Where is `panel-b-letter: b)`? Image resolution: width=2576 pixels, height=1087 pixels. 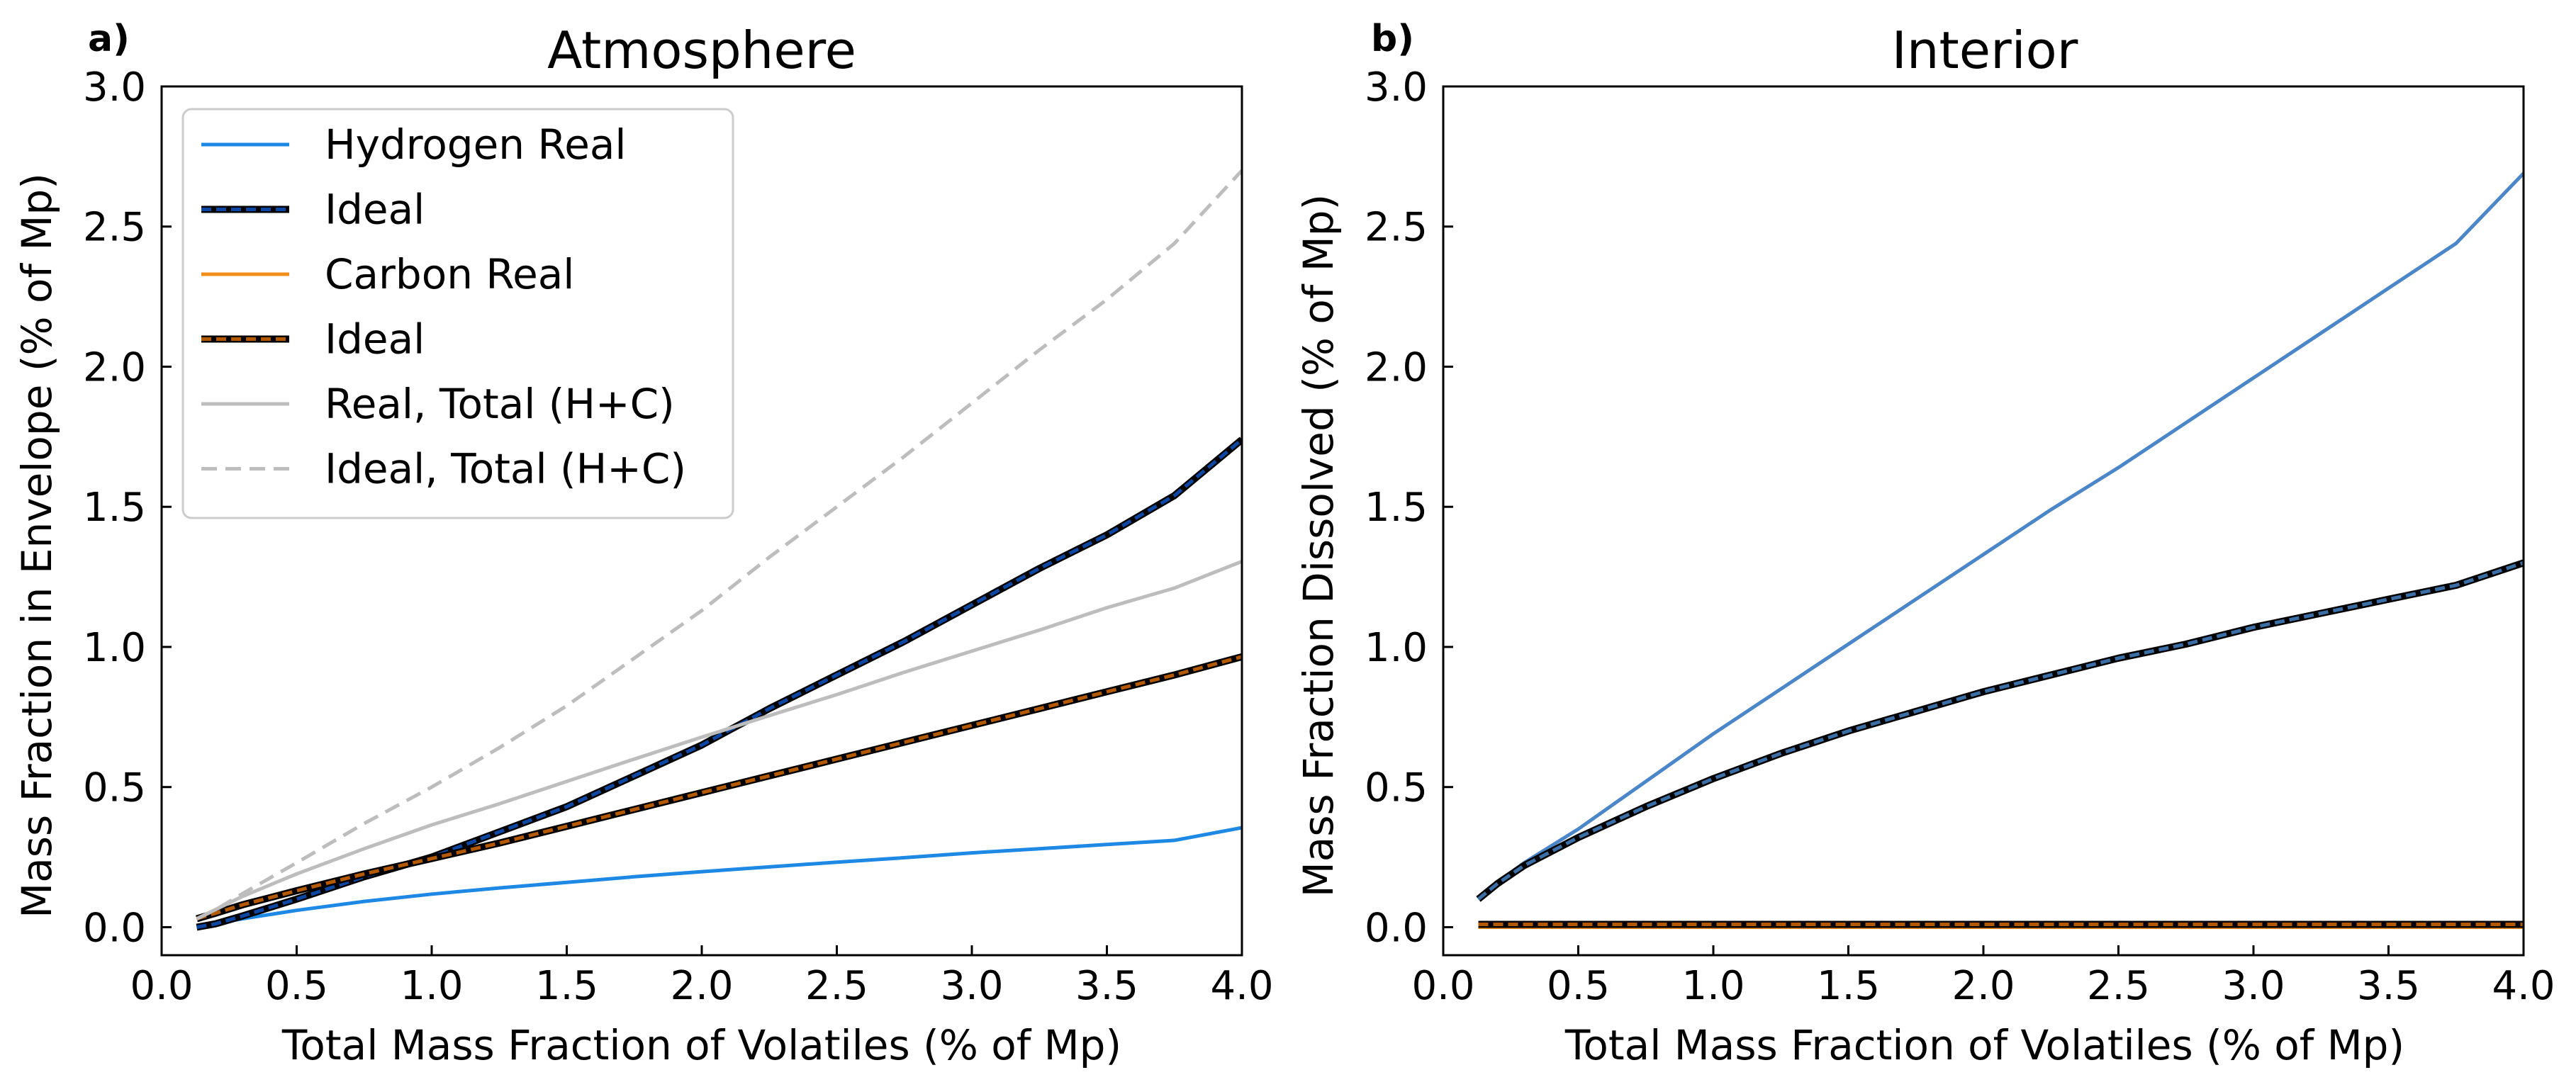
panel-b-letter: b) is located at coordinates (1392, 39).